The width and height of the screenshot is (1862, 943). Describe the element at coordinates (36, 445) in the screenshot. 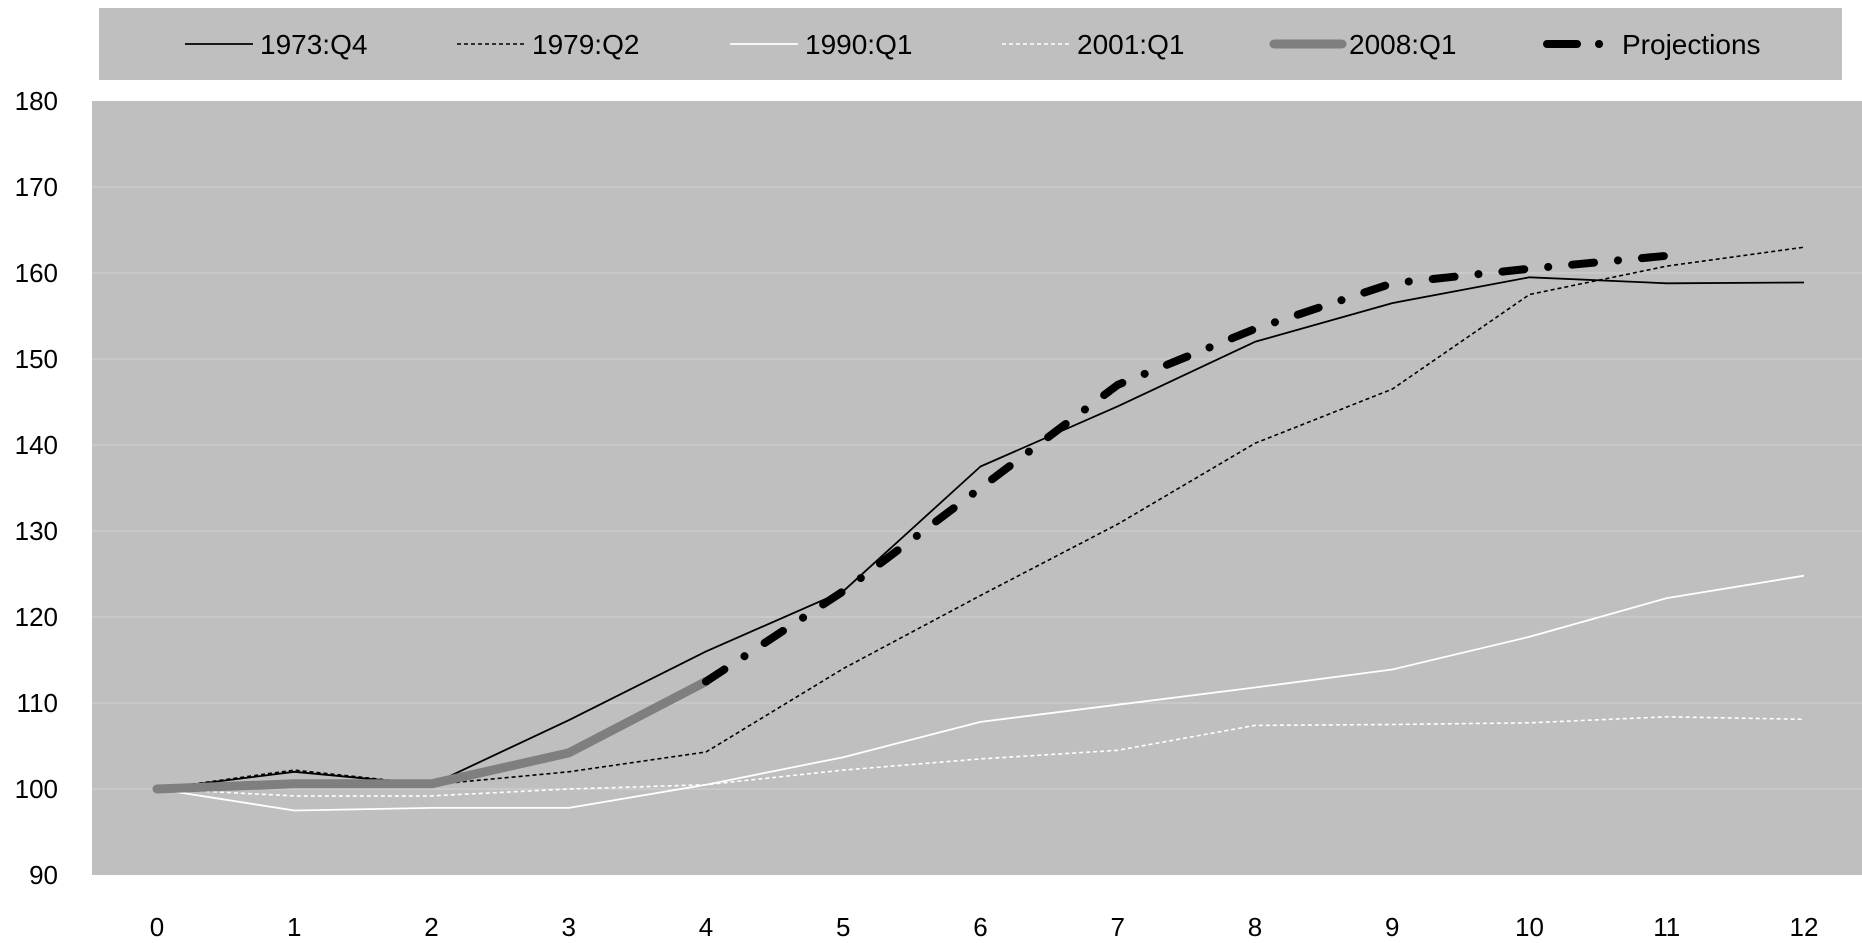

I see `y-tick-label: 140` at that location.